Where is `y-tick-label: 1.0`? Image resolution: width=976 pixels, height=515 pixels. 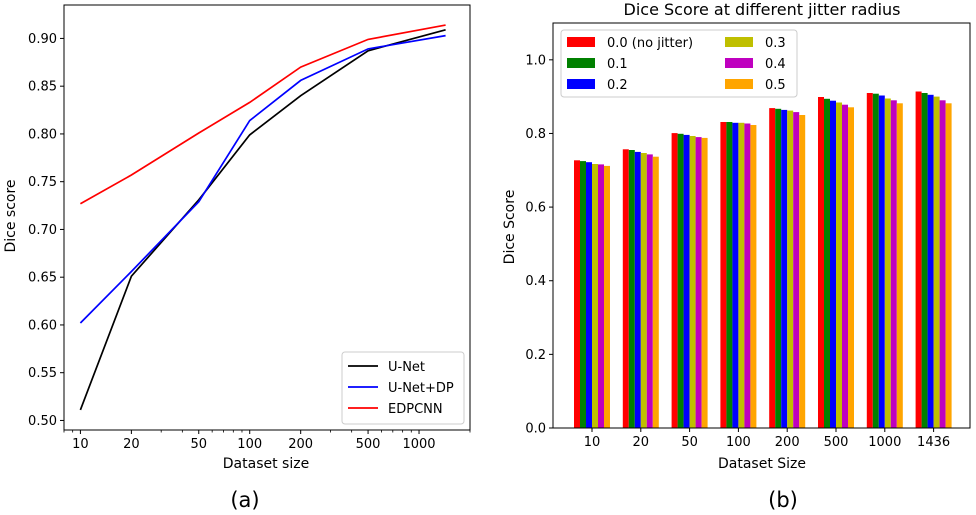 y-tick-label: 1.0 is located at coordinates (535, 60).